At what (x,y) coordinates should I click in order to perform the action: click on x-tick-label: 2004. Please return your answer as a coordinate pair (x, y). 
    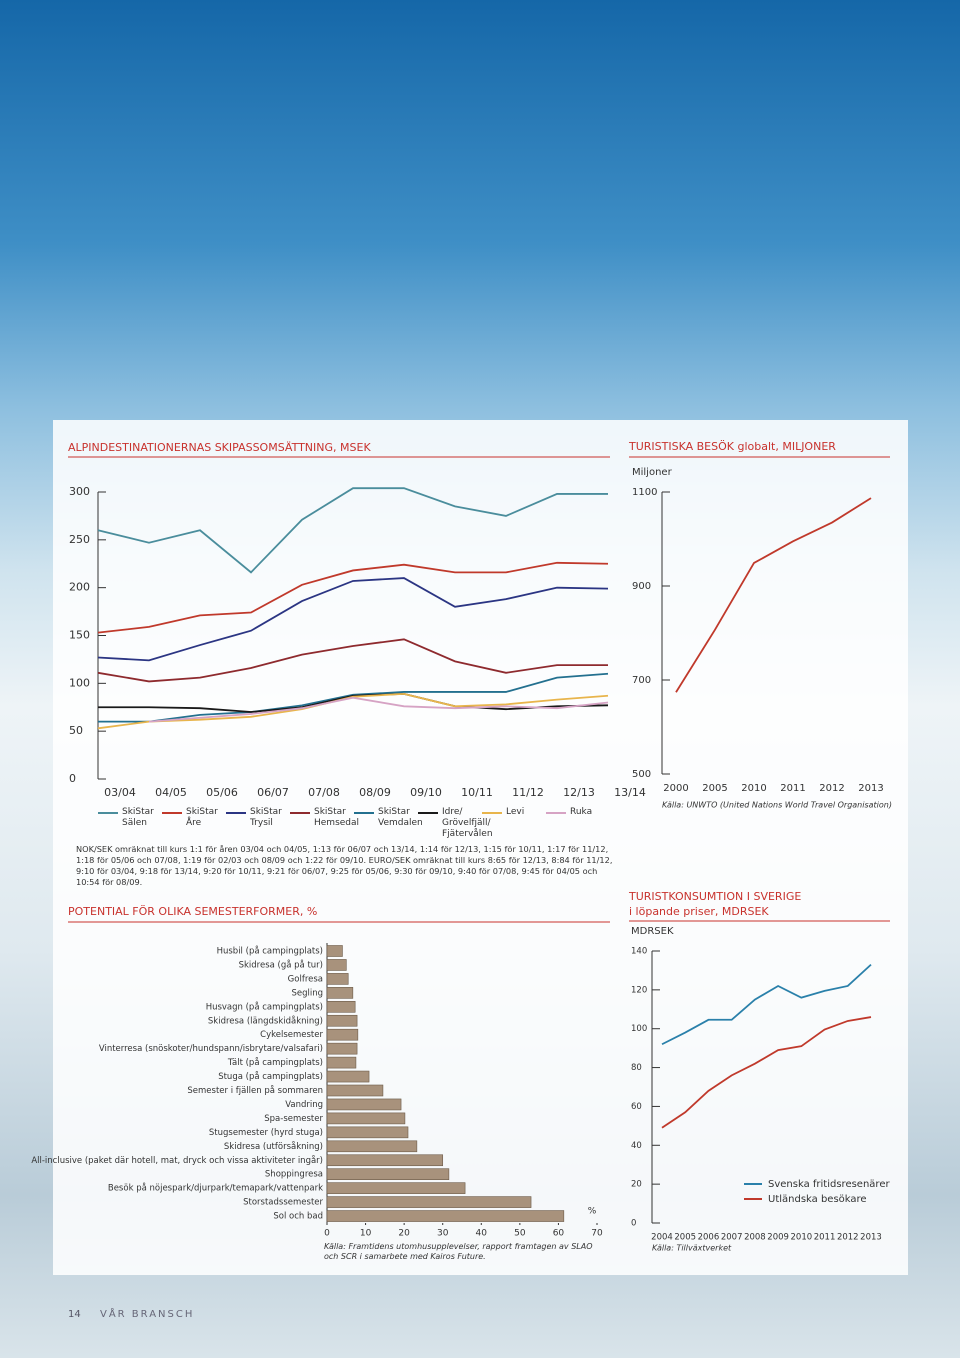
    Looking at the image, I should click on (662, 1238).